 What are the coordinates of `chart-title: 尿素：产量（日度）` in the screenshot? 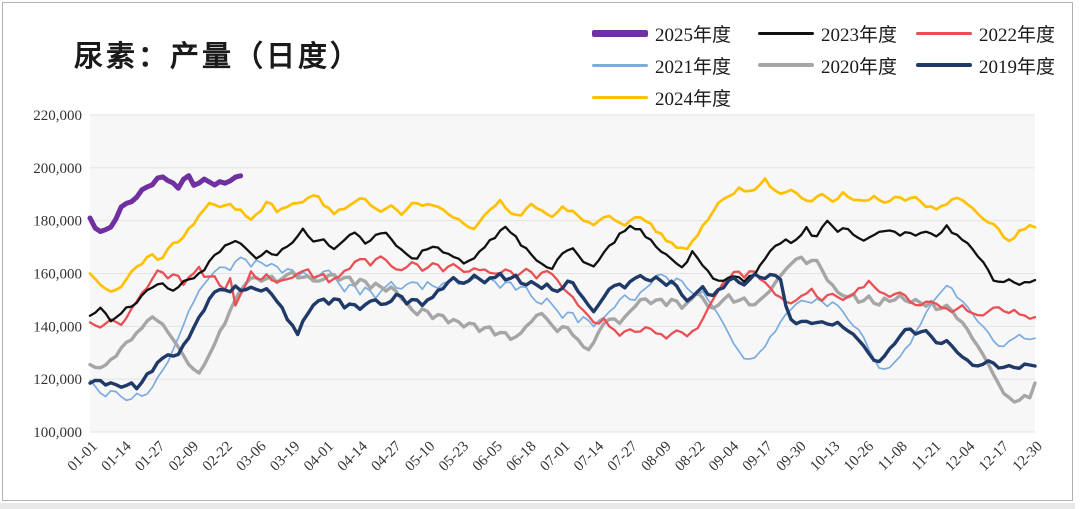 It's located at (218, 57).